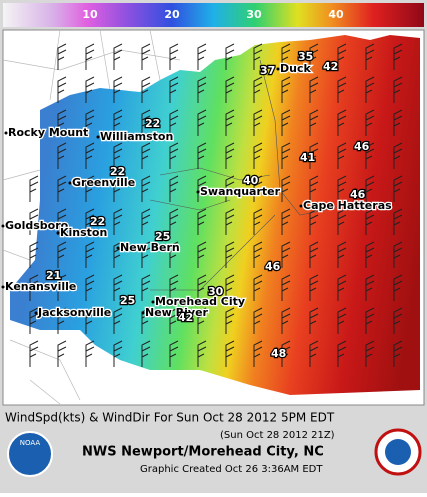 This screenshot has height=497, width=427. Describe the element at coordinates (305, 56) in the screenshot. I see `wind-speed-label: 35` at that location.